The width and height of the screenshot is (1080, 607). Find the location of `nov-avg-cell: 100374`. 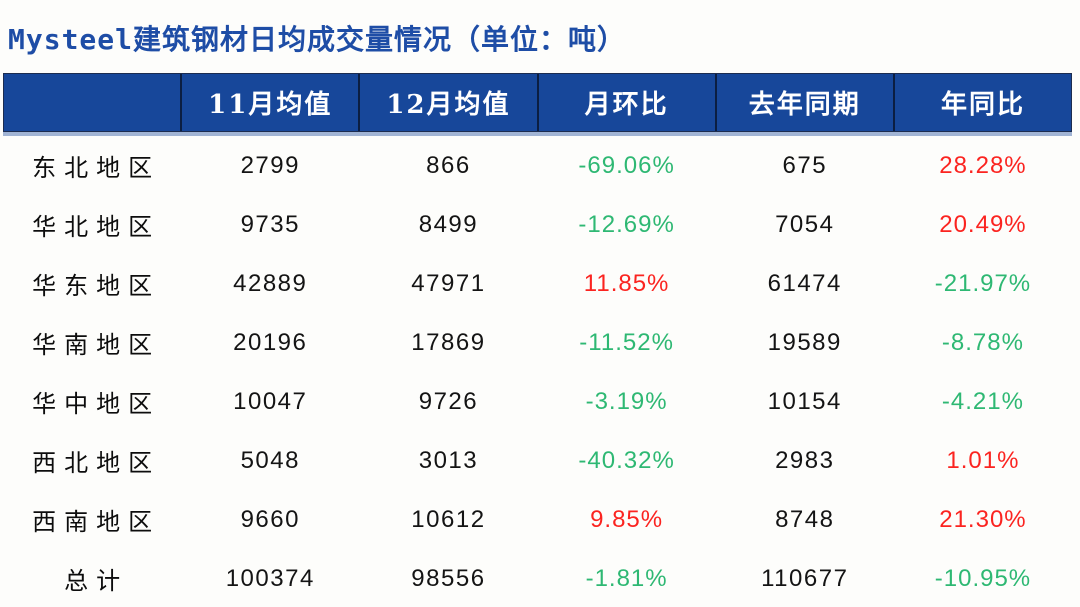

nov-avg-cell: 100374 is located at coordinates (270, 578).